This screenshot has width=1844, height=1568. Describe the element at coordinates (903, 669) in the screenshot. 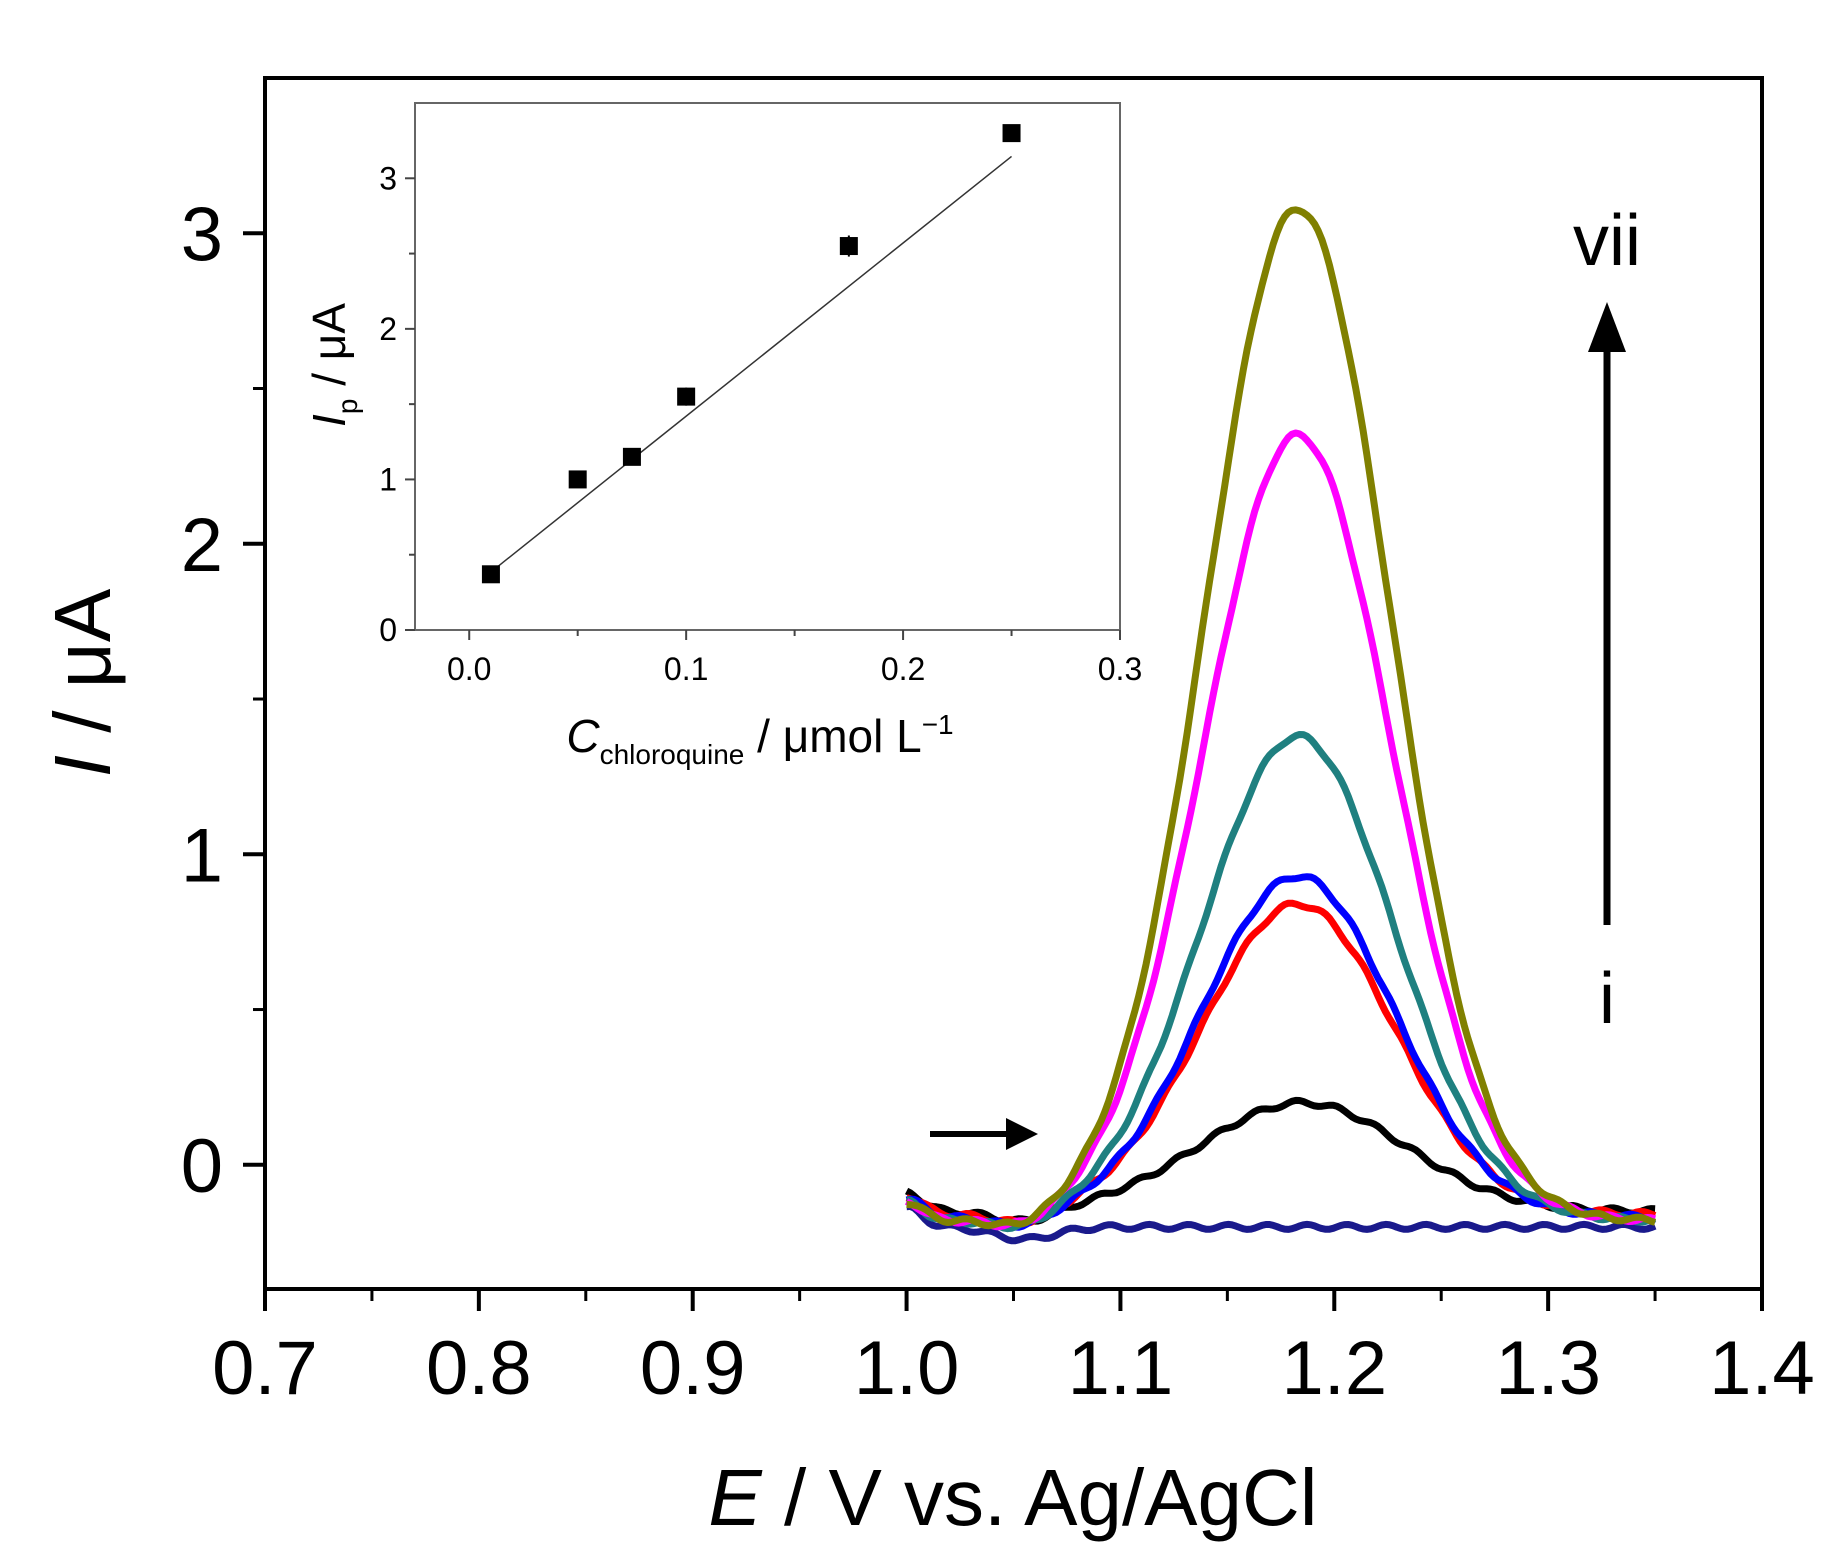

I see `inset-x-tick-label: 0.2` at that location.